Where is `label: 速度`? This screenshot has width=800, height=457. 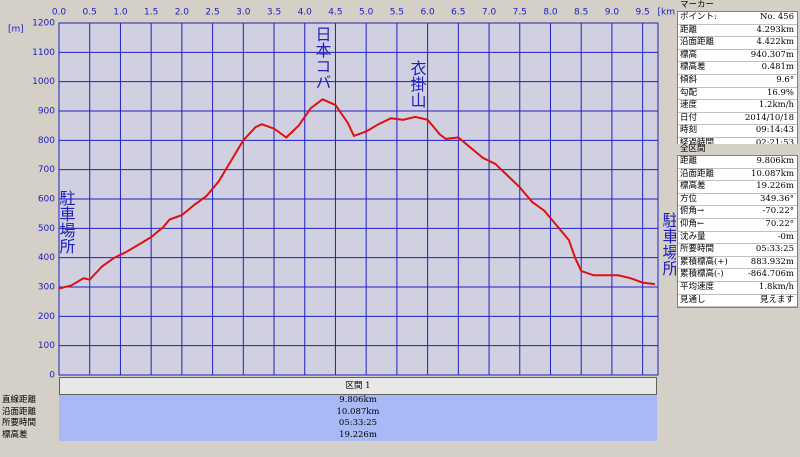
label: 速度 is located at coordinates (689, 105).